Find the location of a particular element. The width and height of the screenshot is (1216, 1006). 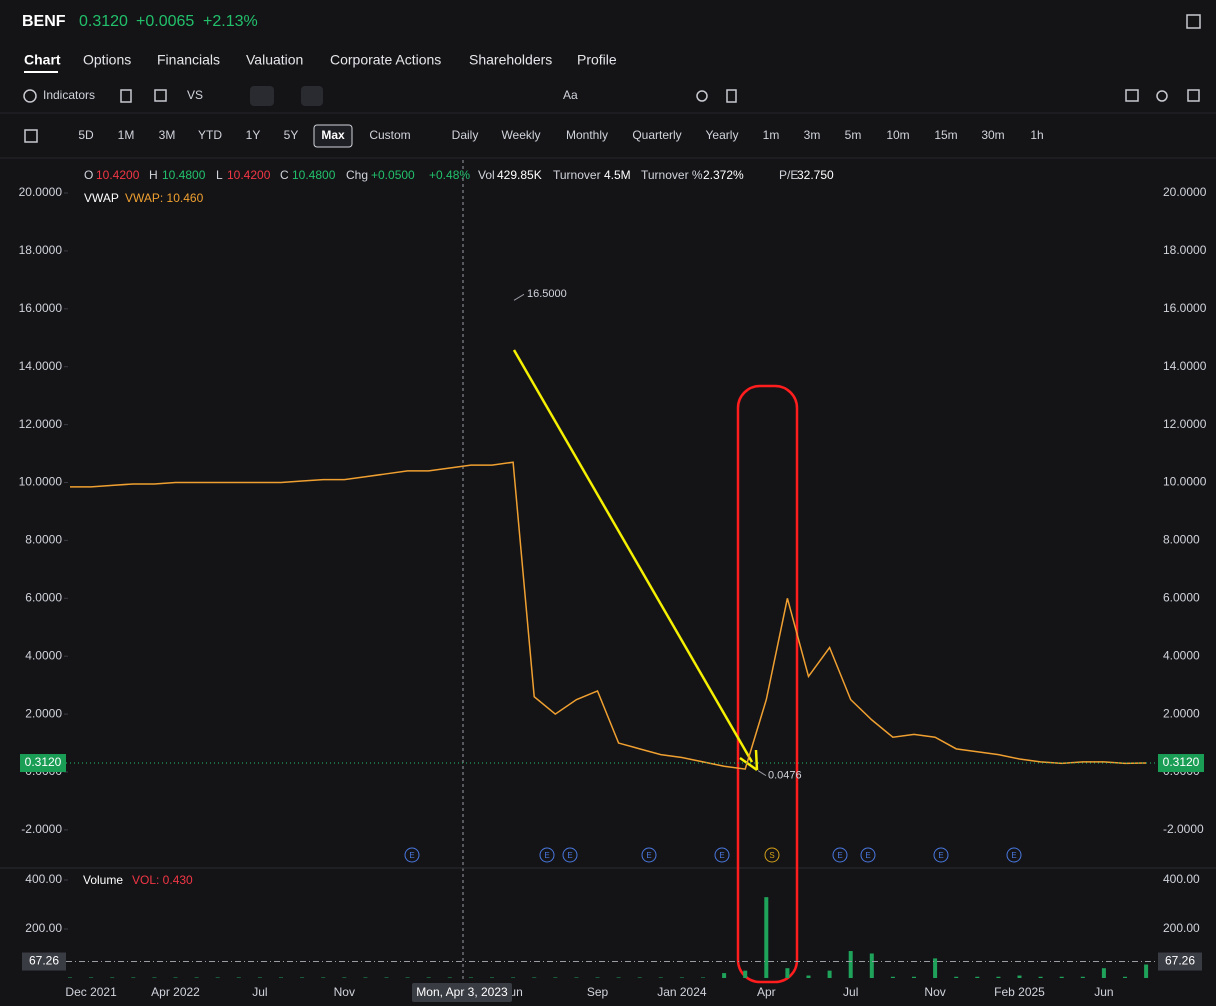

y-tick-label: 20.0000 is located at coordinates (41, 192).